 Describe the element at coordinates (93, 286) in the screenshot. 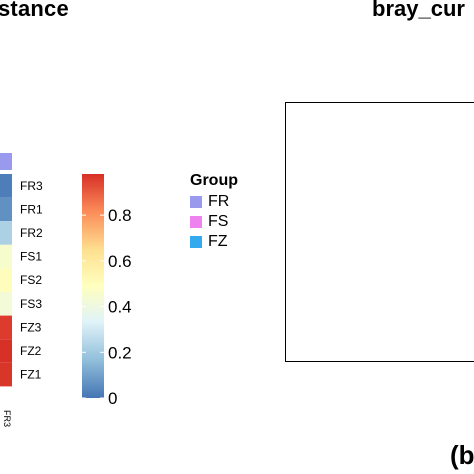

I see `colorbar` at that location.